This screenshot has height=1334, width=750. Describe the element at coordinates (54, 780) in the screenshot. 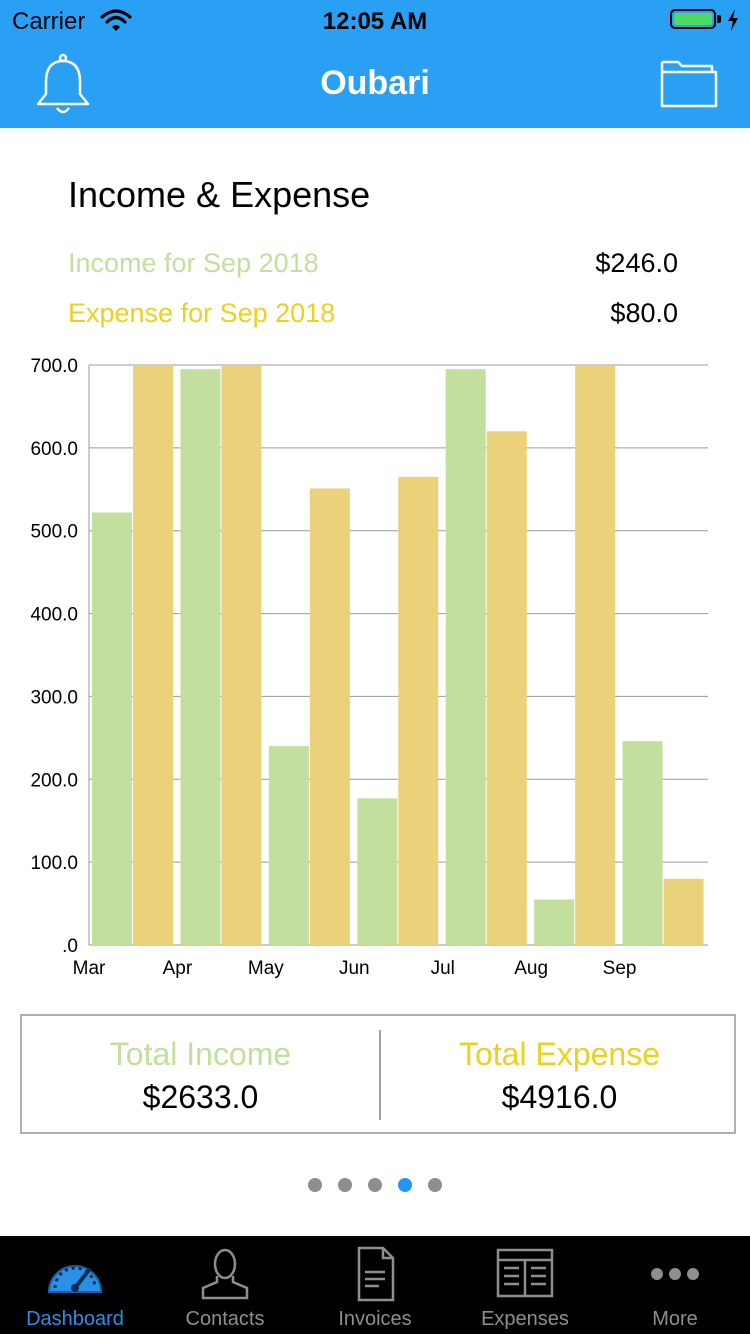

I see `y-tick-label: 200.0` at that location.